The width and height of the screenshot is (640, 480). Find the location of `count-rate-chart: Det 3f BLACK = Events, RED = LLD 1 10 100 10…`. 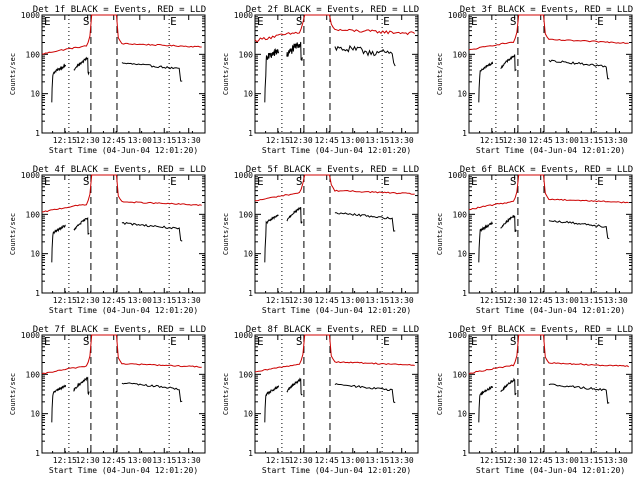

count-rate-chart: Det 3f BLACK = Events, RED = LLD 1 10 100 10… is located at coordinates (534, 80).